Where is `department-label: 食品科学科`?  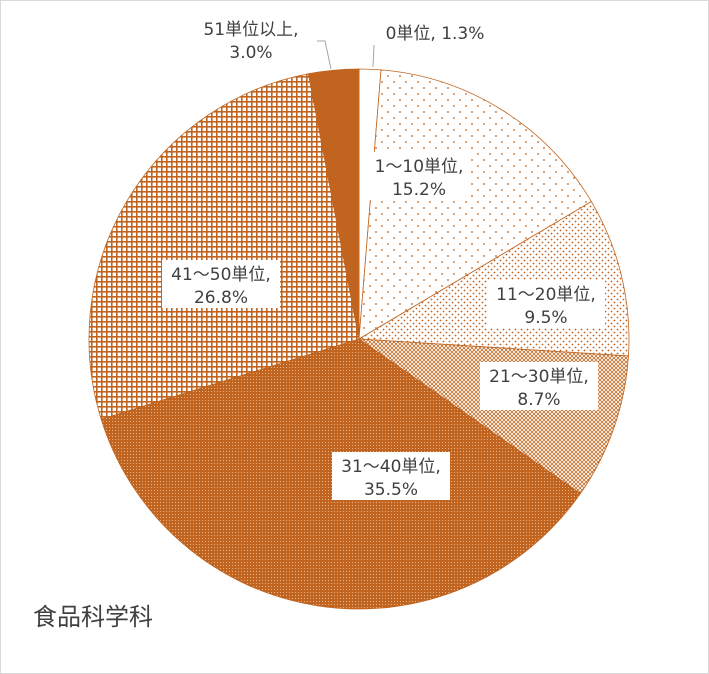 department-label: 食品科学科 is located at coordinates (93, 617).